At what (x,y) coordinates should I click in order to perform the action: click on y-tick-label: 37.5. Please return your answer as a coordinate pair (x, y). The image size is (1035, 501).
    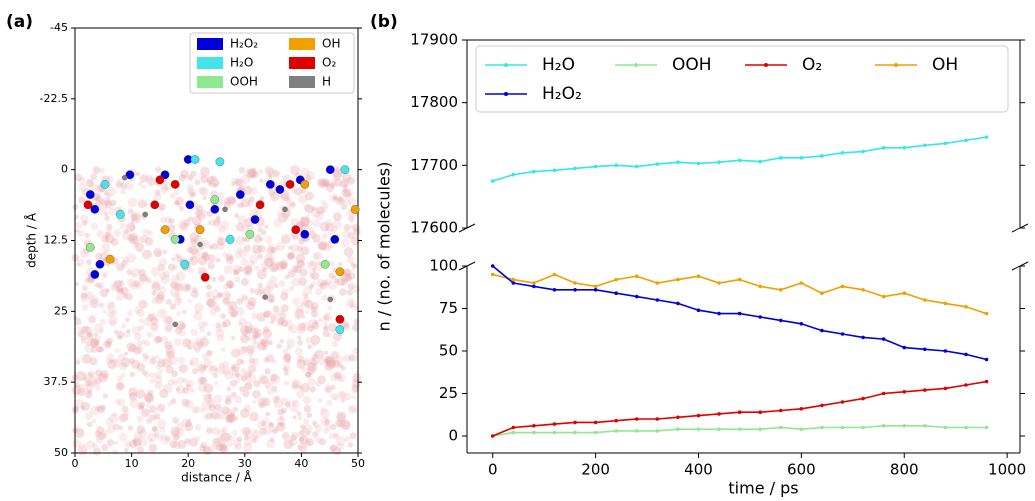
    Looking at the image, I should click on (56, 381).